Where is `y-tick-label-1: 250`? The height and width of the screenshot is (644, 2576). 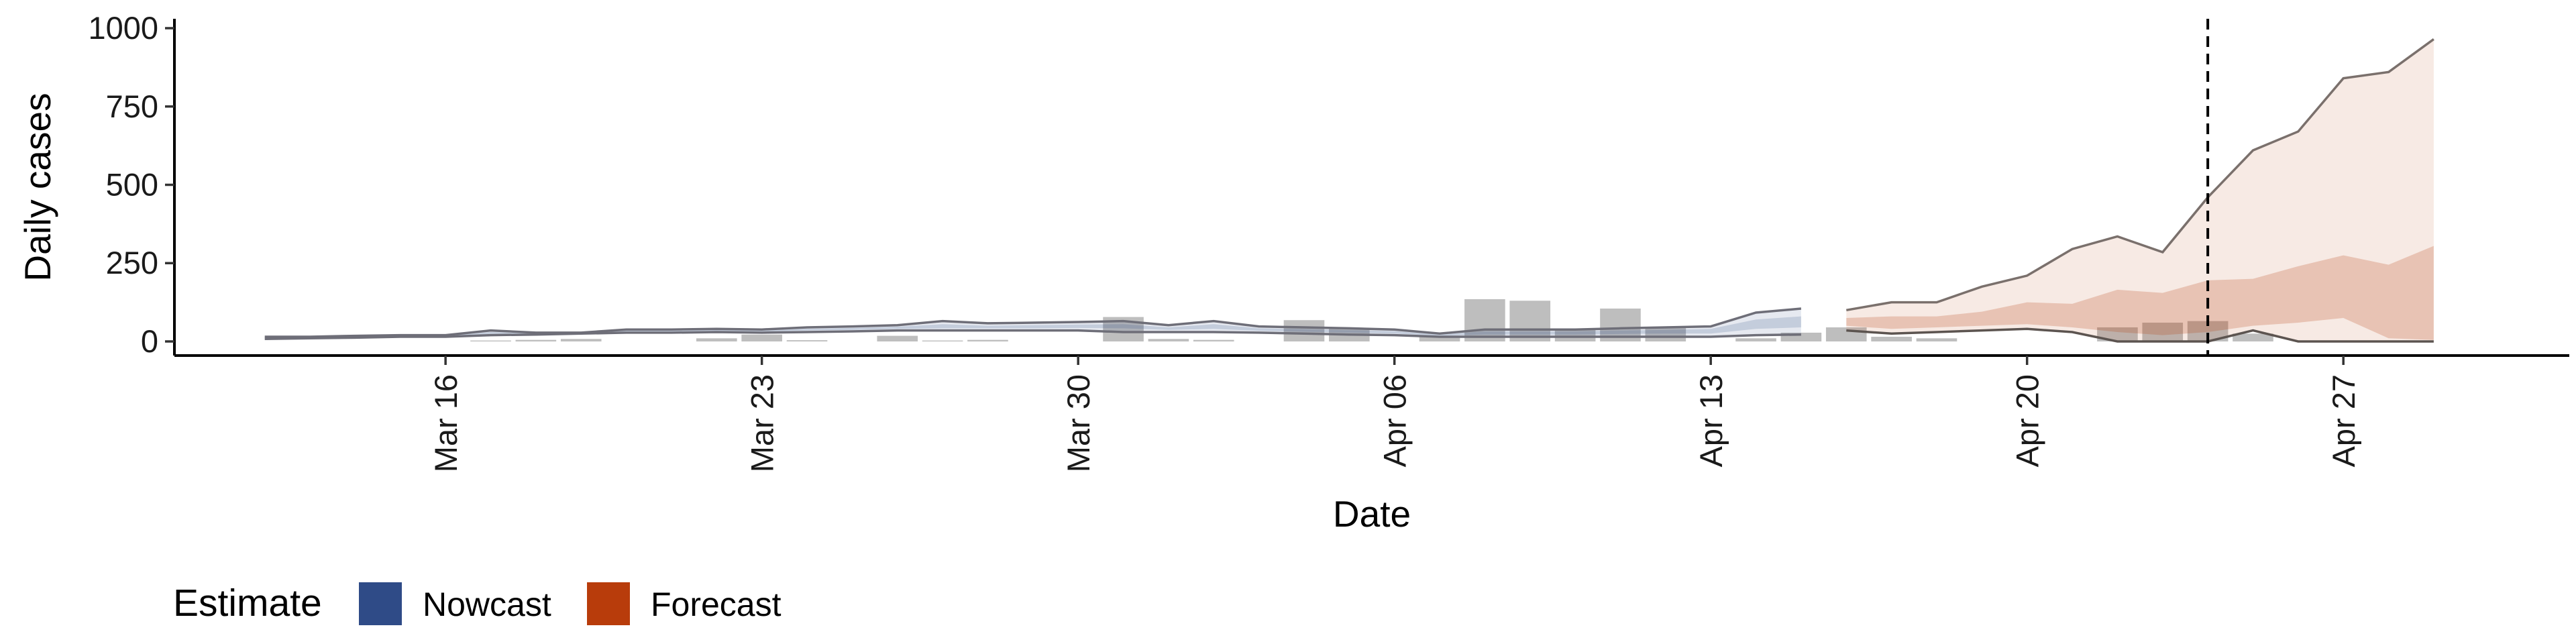
y-tick-label-1: 250 is located at coordinates (132, 262).